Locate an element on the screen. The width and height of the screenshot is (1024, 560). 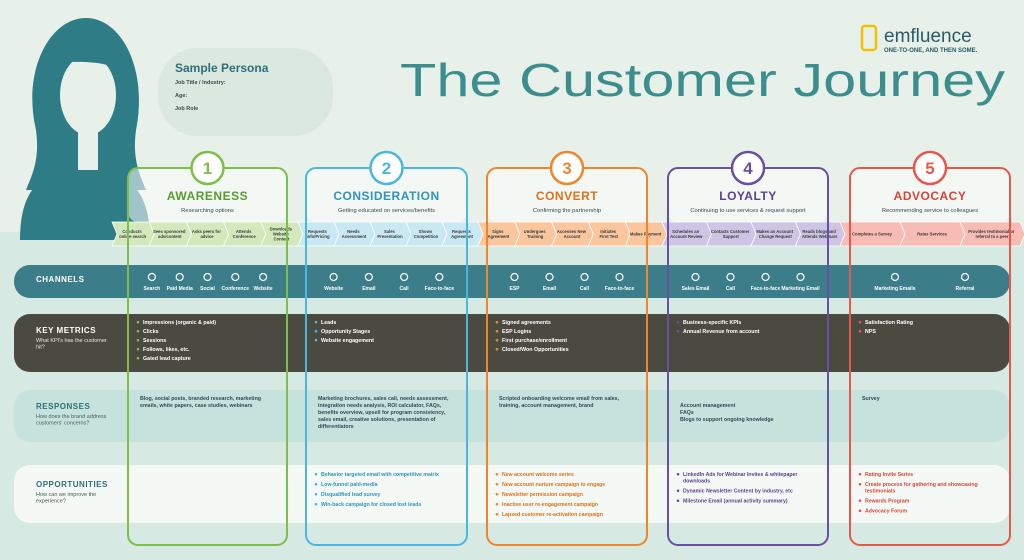
metric: NPS is located at coordinates (870, 332).